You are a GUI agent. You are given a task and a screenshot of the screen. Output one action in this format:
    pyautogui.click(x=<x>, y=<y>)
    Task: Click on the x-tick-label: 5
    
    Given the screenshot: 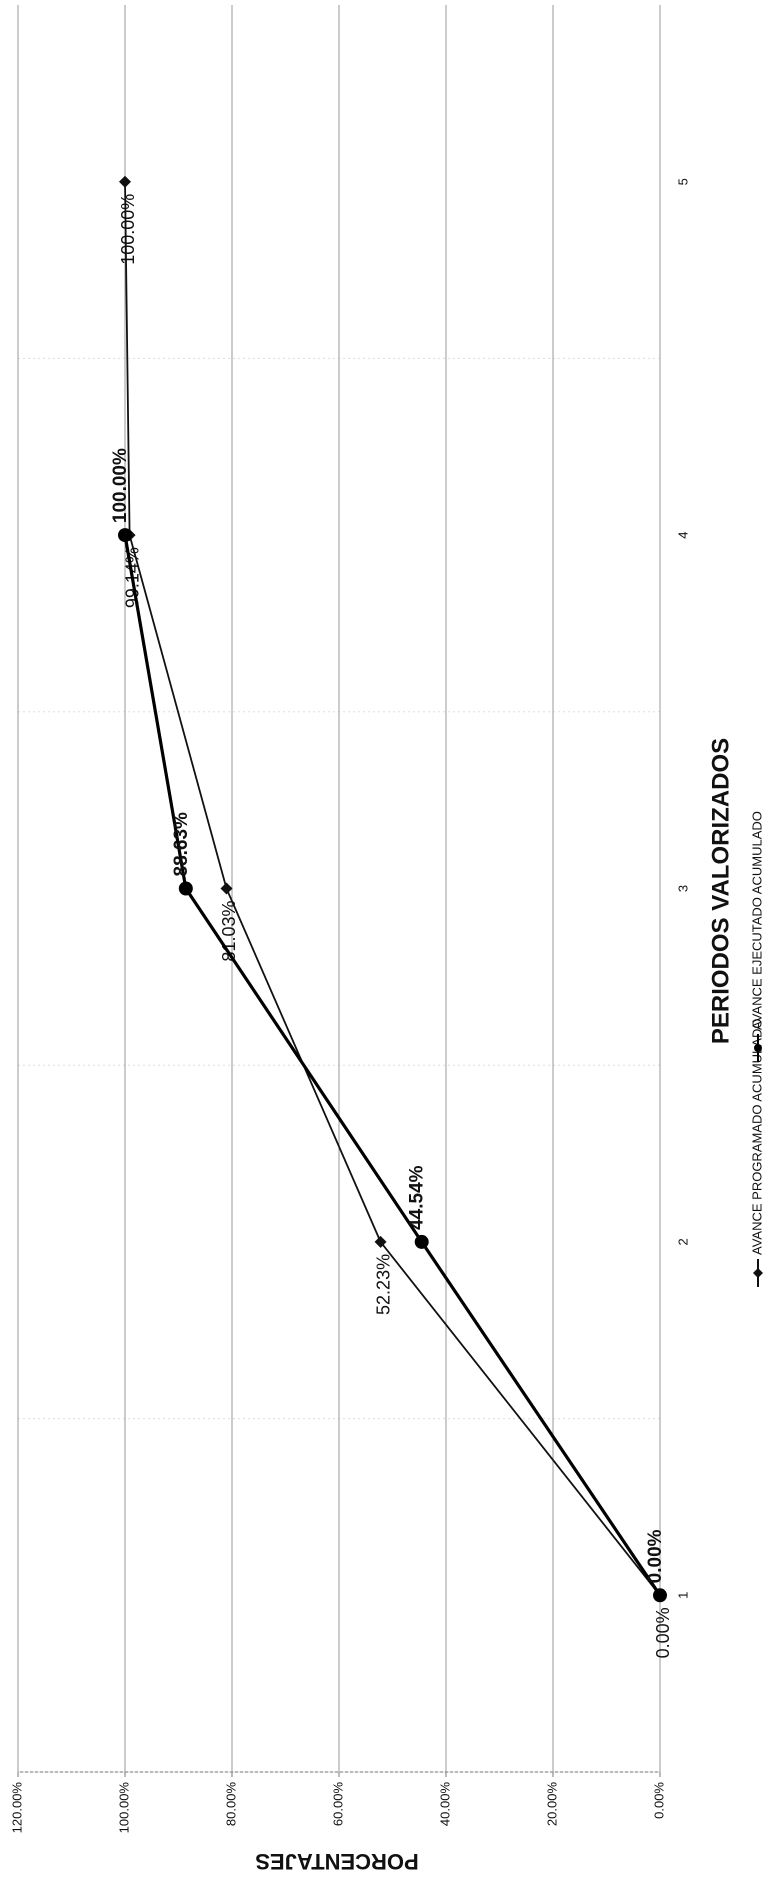 What is the action you would take?
    pyautogui.click(x=682, y=181)
    